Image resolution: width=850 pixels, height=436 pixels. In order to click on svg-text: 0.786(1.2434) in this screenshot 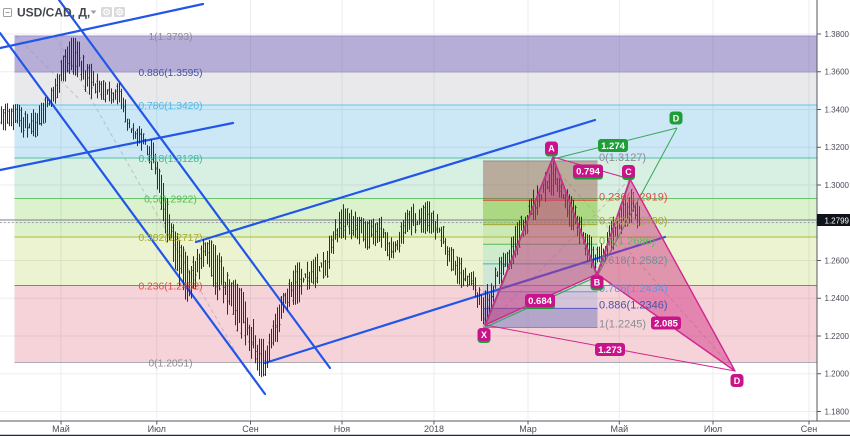, I will do `click(633, 289)`.